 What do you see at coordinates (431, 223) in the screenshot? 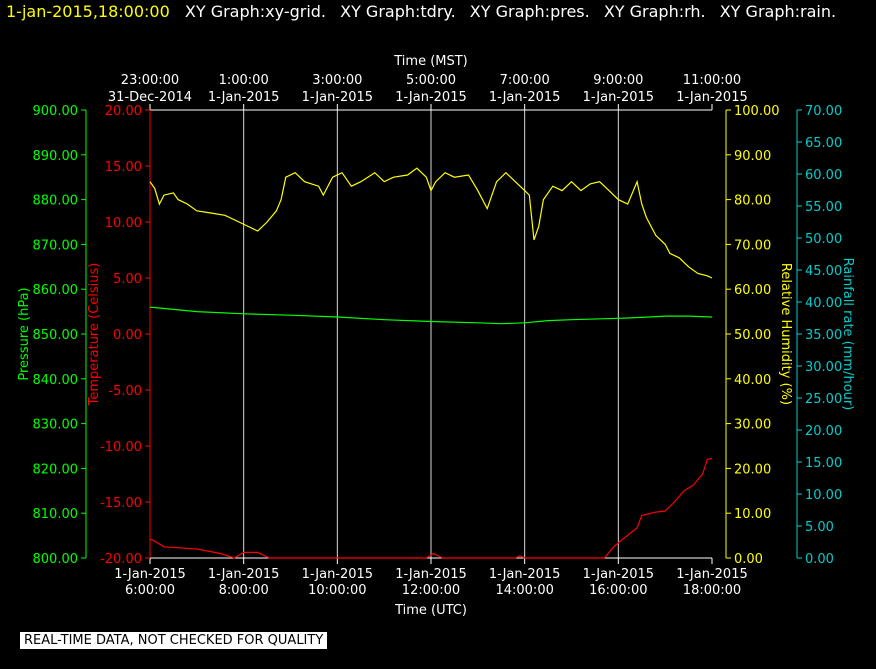
I see `series-line-rh` at bounding box center [431, 223].